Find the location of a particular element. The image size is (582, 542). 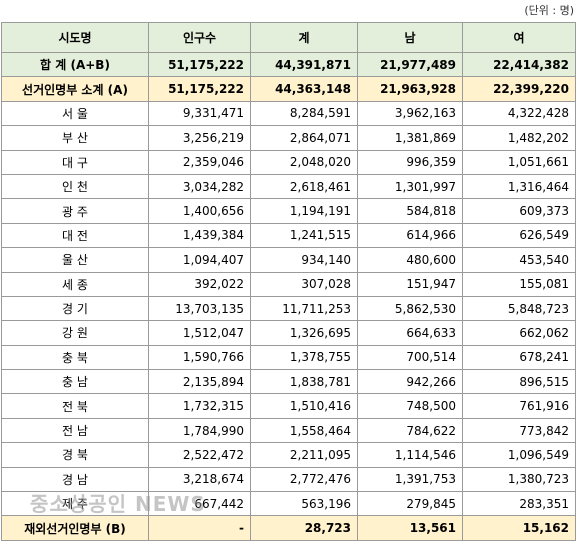

number-cell: 662,062 is located at coordinates (519, 333).